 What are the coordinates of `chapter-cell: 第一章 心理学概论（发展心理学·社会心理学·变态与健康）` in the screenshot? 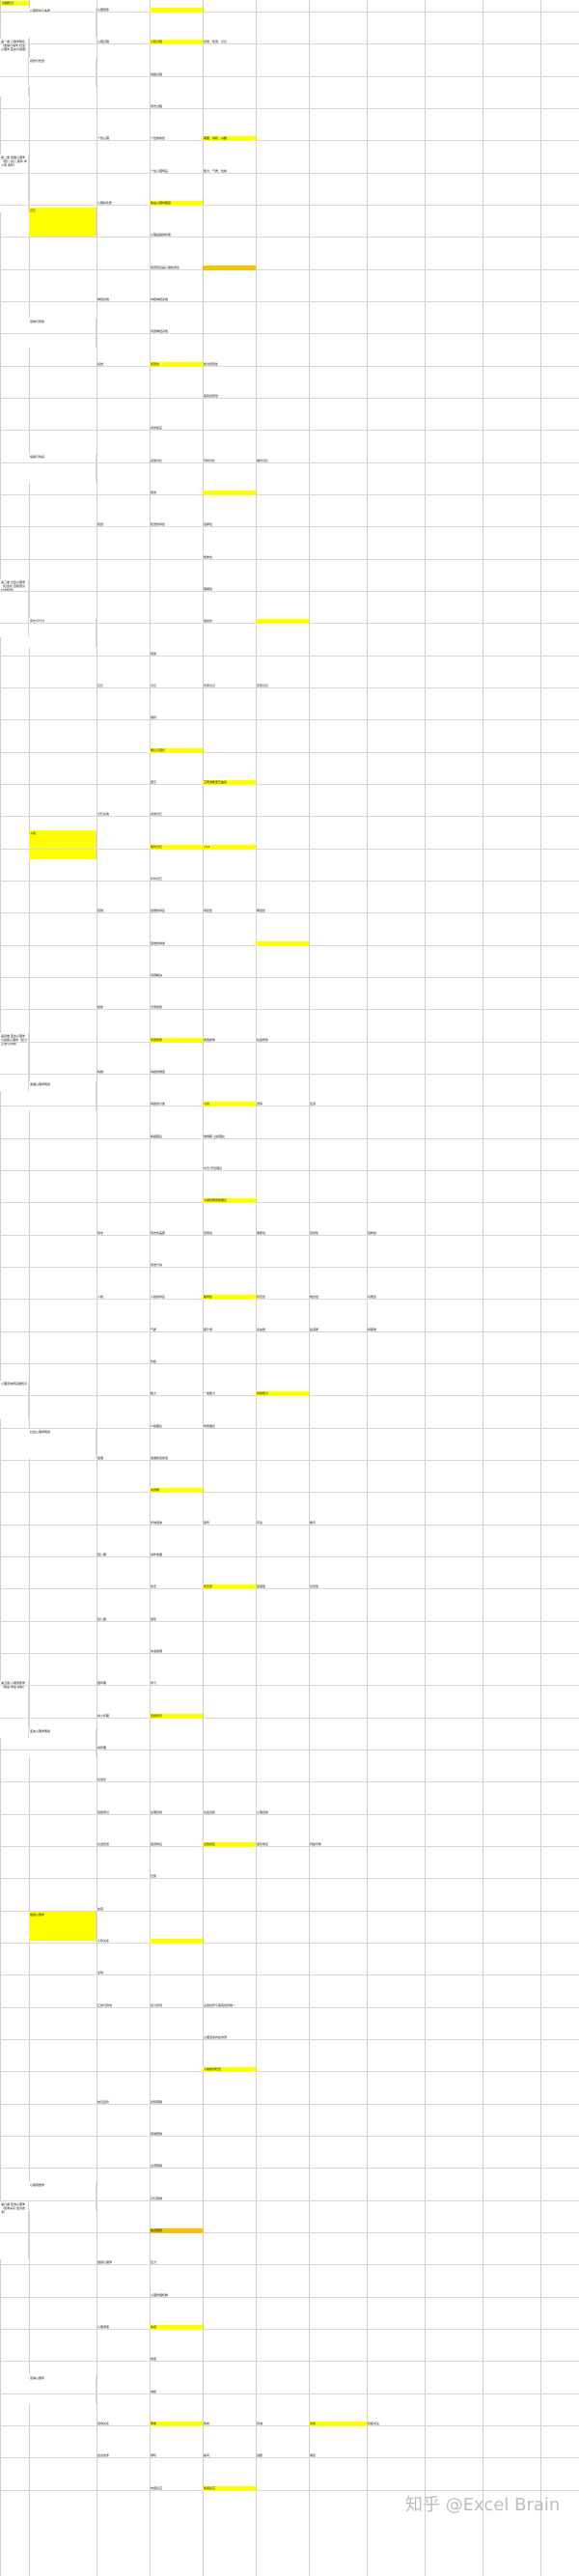 It's located at (14, 68).